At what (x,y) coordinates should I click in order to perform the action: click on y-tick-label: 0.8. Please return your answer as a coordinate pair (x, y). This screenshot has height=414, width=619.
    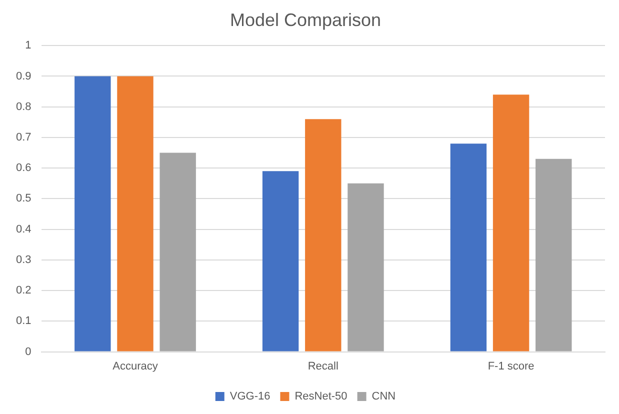
    Looking at the image, I should click on (24, 106).